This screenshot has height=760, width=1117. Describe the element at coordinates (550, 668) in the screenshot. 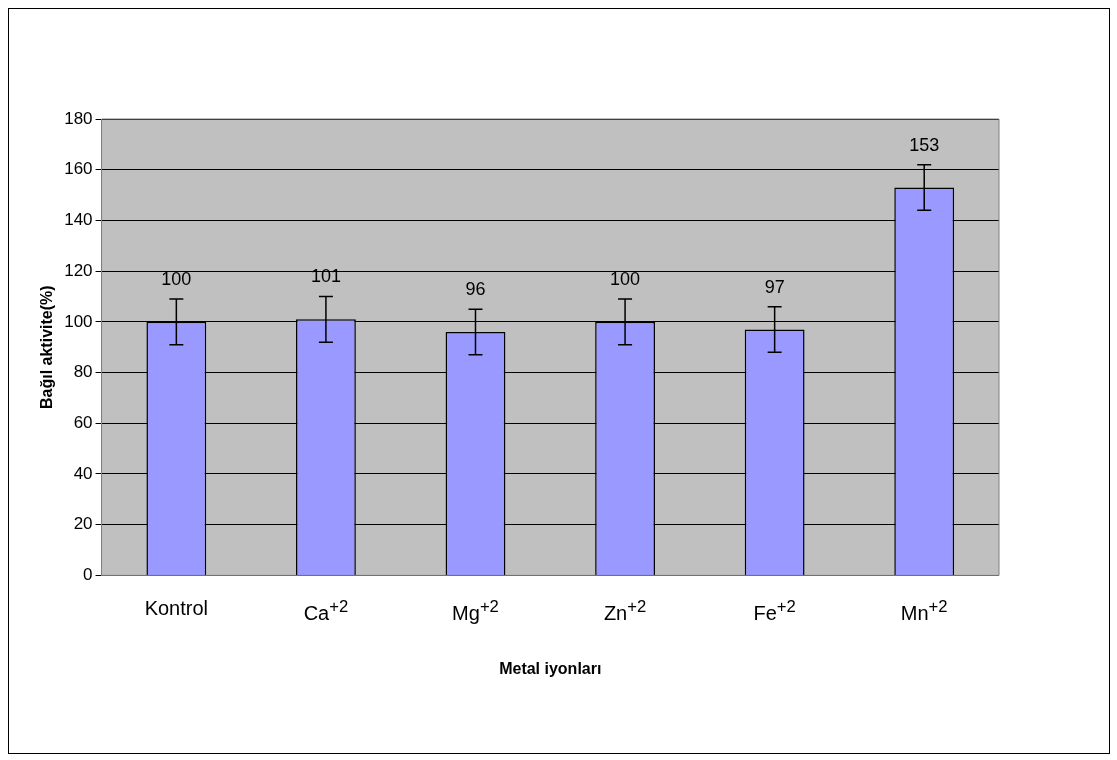

I see `x-axis-title: Metal iyonları` at that location.